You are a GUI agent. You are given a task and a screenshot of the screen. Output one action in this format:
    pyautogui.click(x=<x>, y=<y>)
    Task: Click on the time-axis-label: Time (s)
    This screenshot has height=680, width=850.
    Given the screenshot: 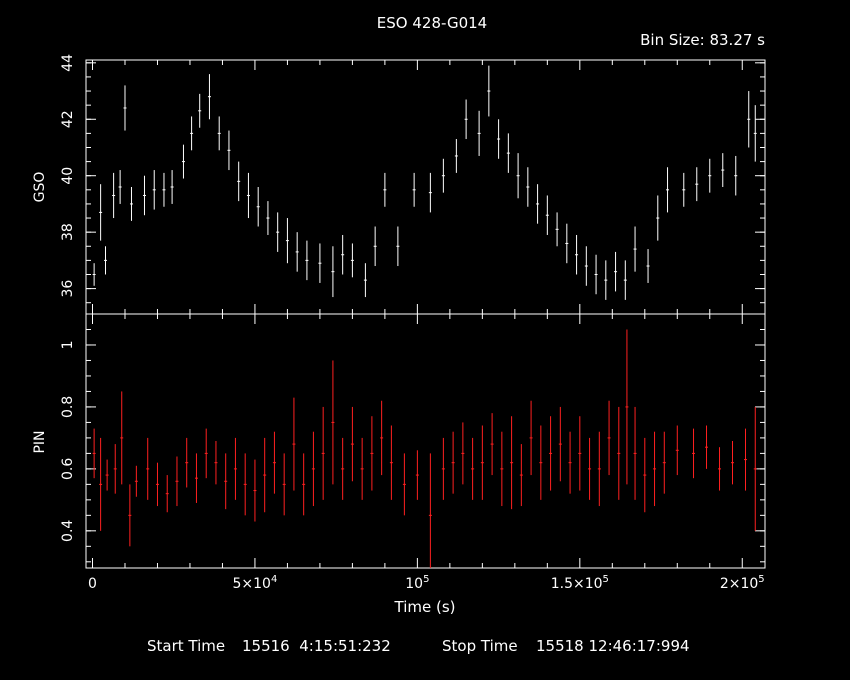 What is the action you would take?
    pyautogui.click(x=425, y=607)
    